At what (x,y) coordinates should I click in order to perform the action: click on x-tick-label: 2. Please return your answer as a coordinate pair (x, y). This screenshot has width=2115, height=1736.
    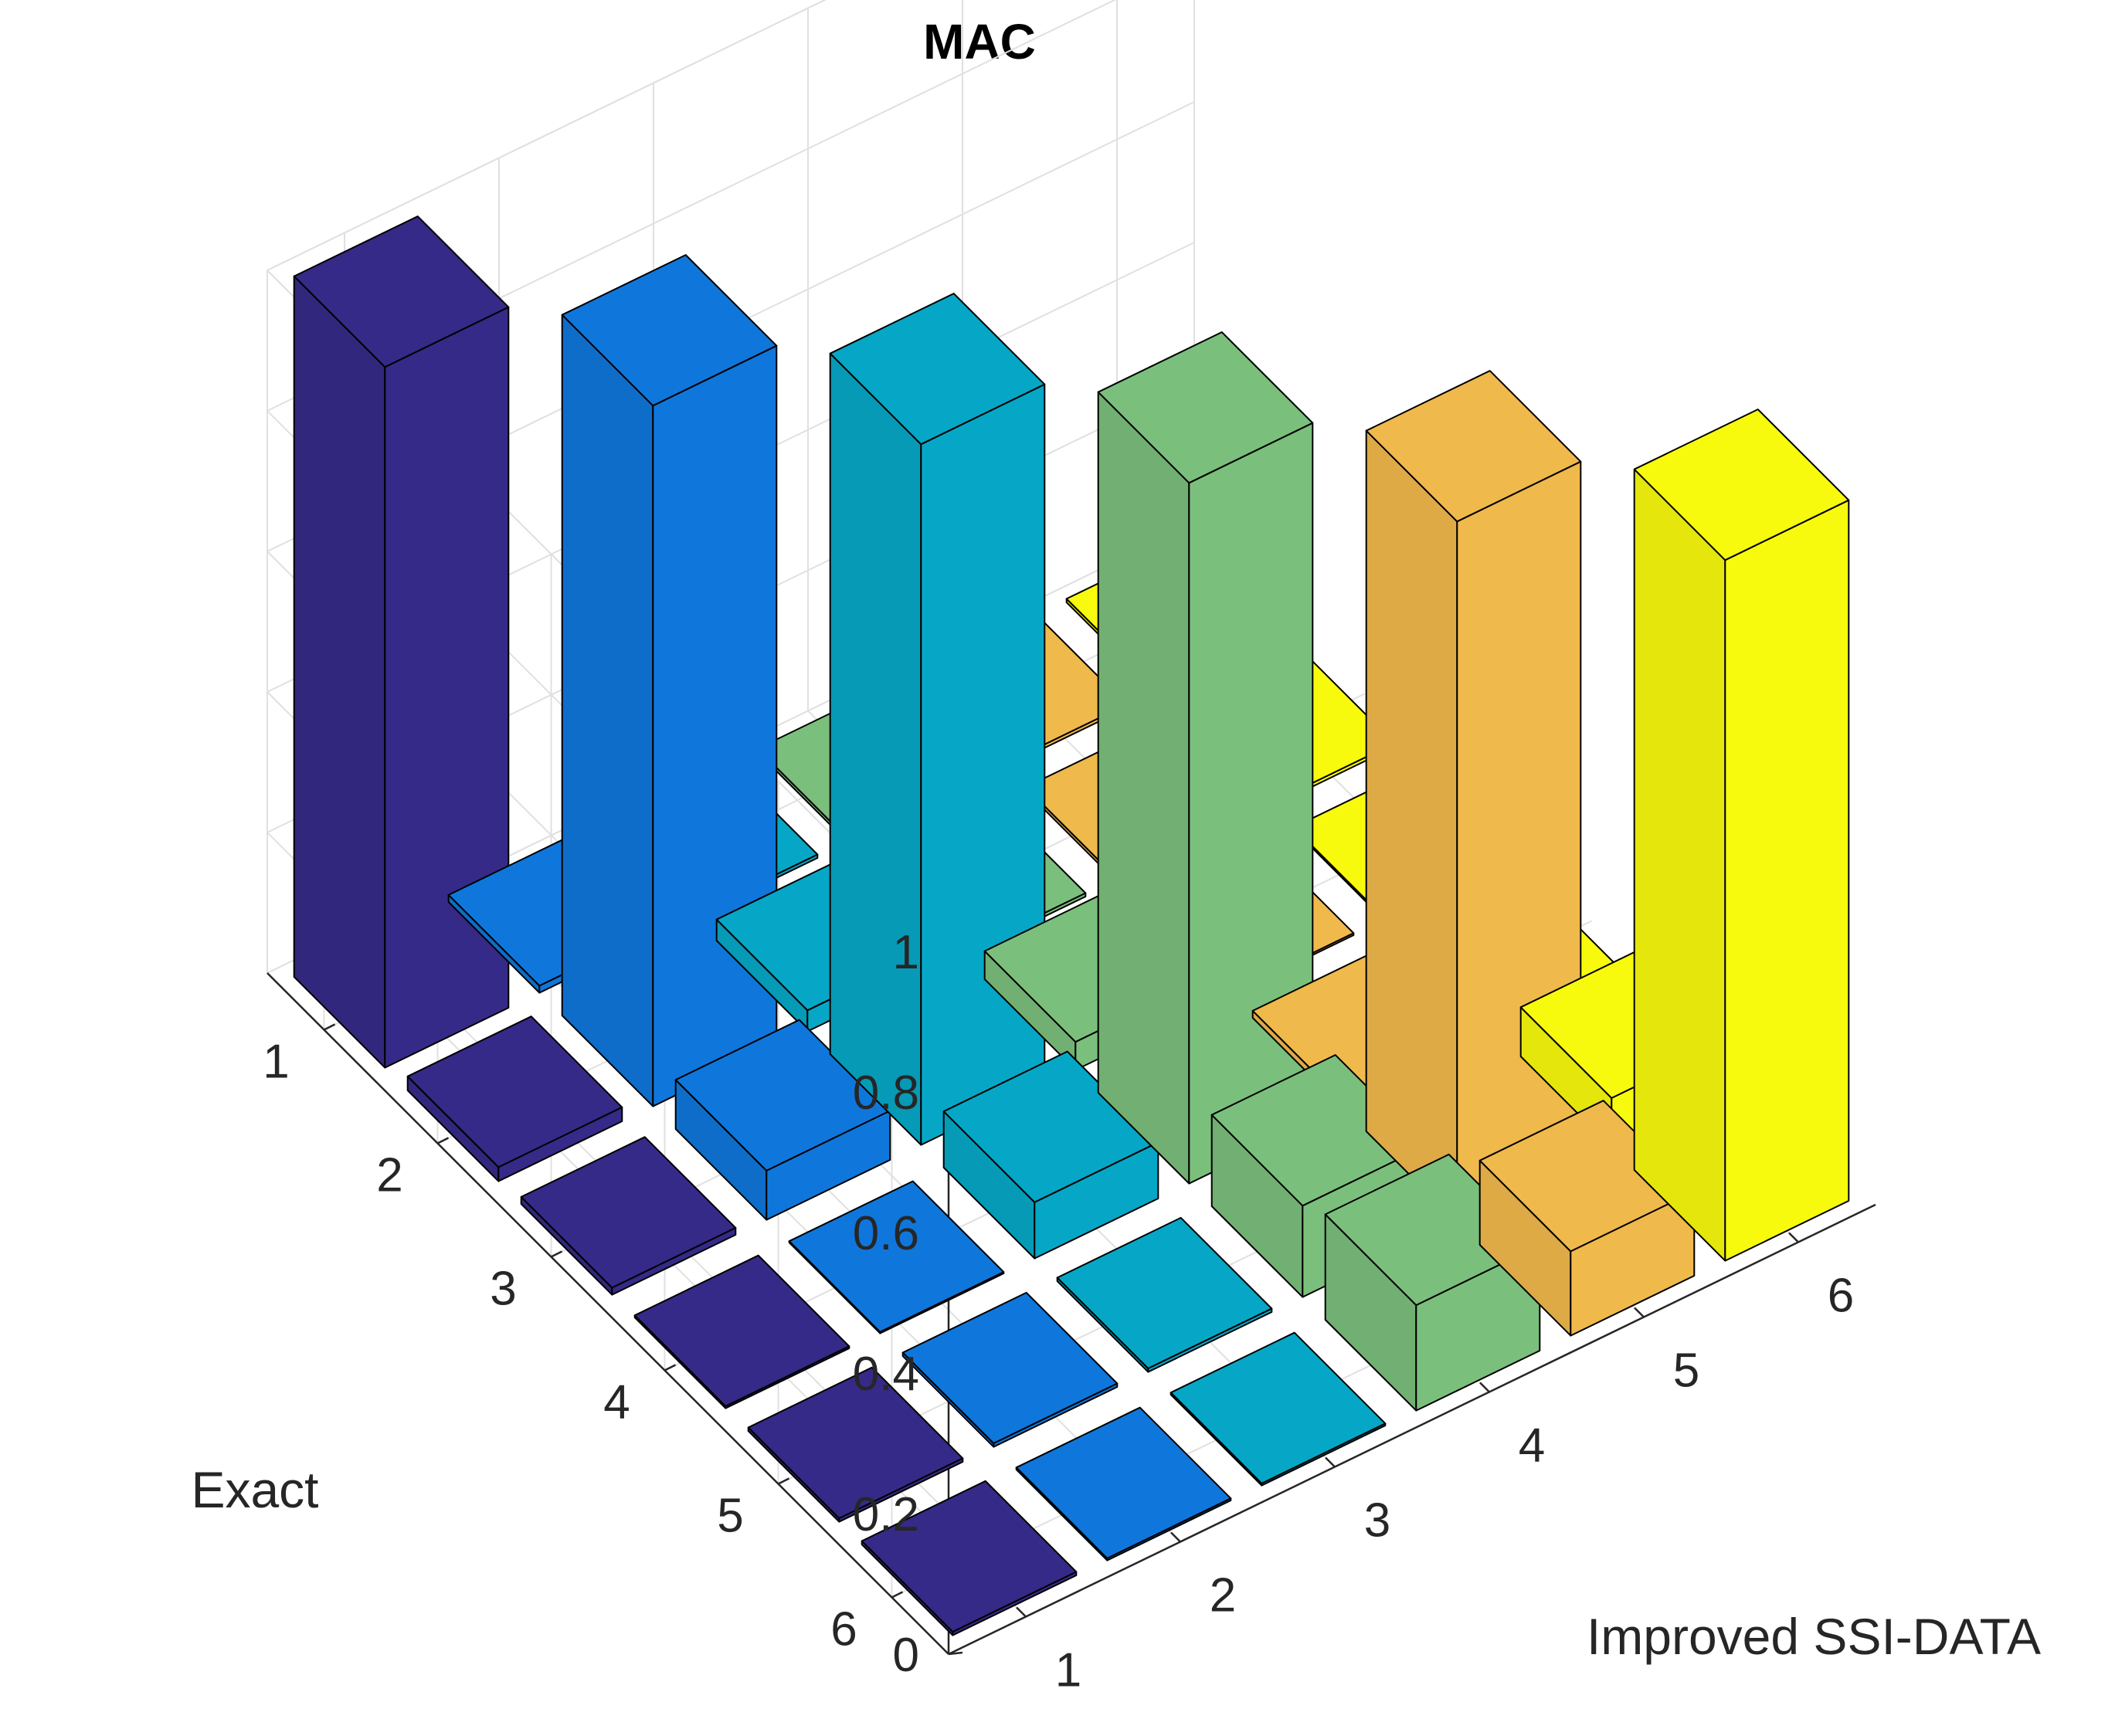
    Looking at the image, I should click on (1223, 1596).